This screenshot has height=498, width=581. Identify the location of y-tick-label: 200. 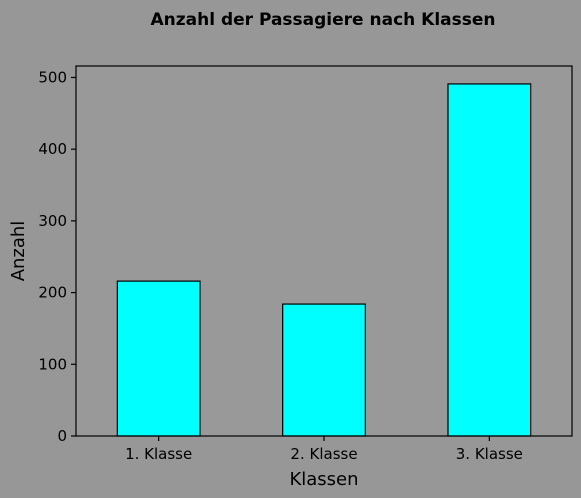
(52, 293).